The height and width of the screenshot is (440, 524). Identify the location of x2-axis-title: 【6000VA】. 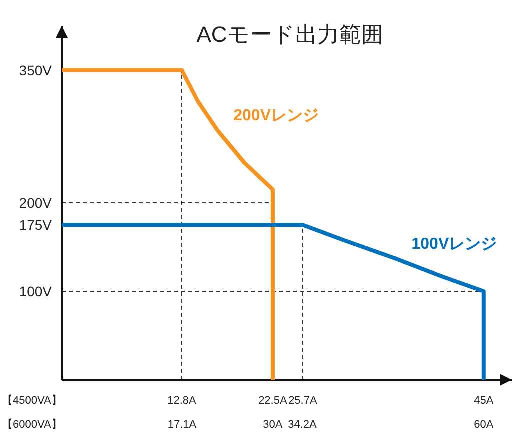
(32, 424).